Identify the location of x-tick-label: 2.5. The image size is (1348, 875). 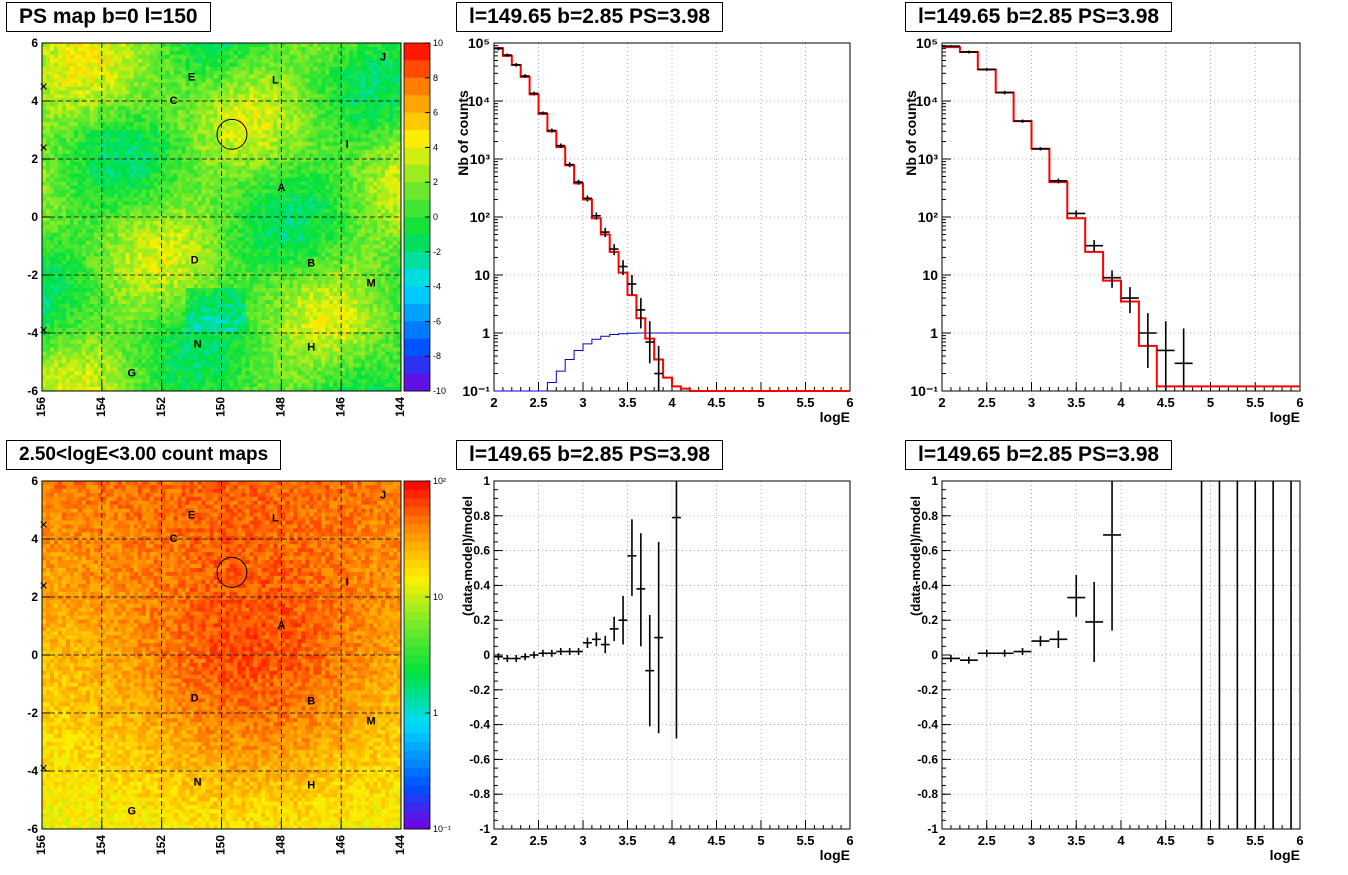
(987, 402).